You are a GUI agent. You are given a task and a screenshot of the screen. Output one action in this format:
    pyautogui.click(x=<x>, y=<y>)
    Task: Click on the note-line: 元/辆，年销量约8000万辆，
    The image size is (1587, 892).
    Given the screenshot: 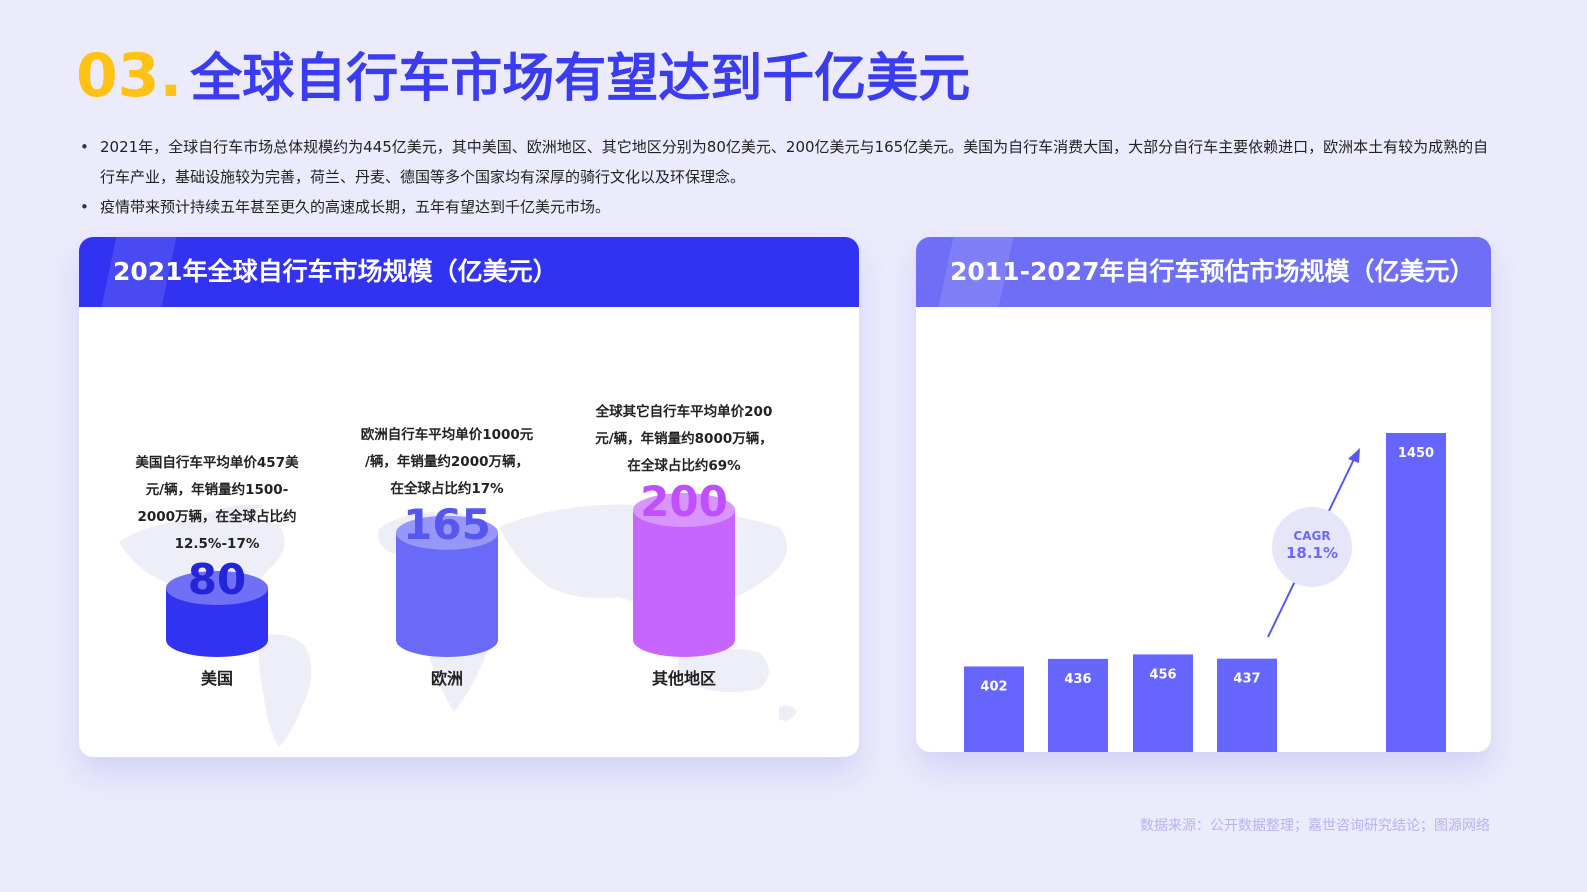 What is the action you would take?
    pyautogui.click(x=684, y=438)
    